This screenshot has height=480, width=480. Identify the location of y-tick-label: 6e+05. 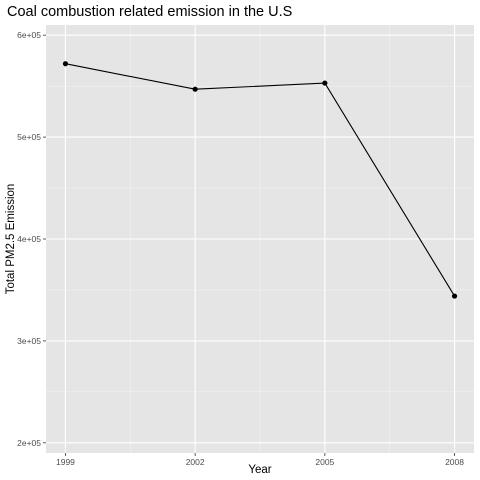
(29, 35).